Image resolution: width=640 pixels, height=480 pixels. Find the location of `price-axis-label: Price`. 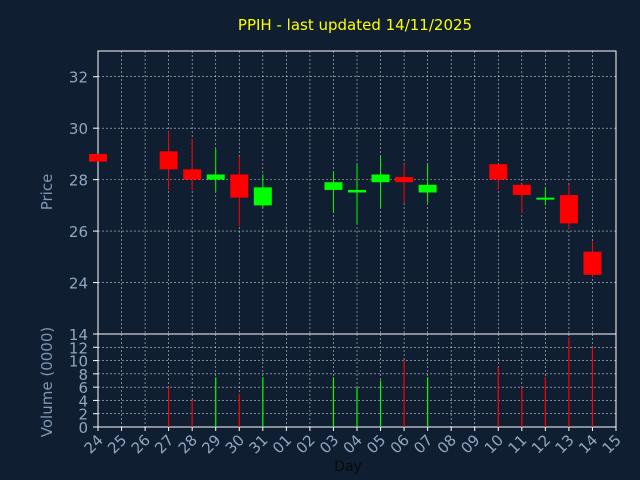

price-axis-label: Price is located at coordinates (47, 192).